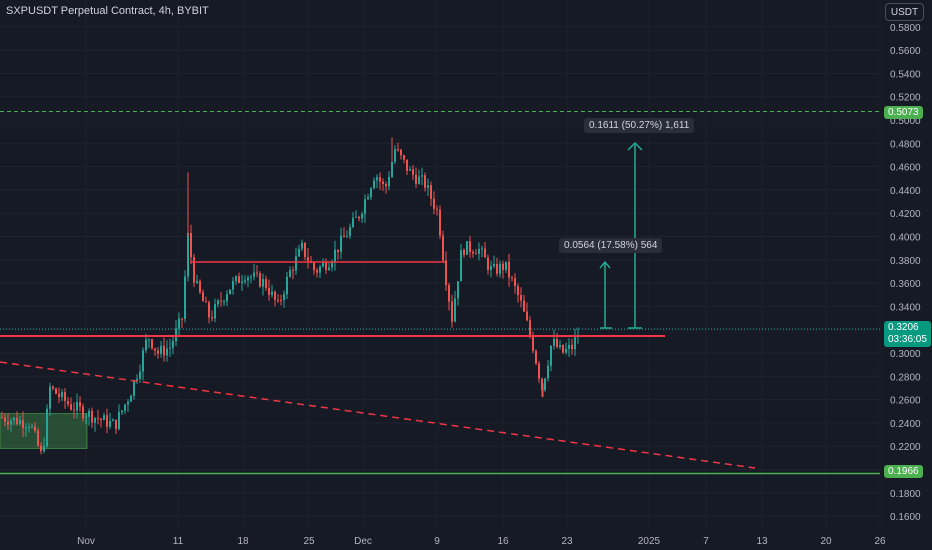  What do you see at coordinates (605, 264) in the screenshot?
I see `measure-arrowhead-small` at bounding box center [605, 264].